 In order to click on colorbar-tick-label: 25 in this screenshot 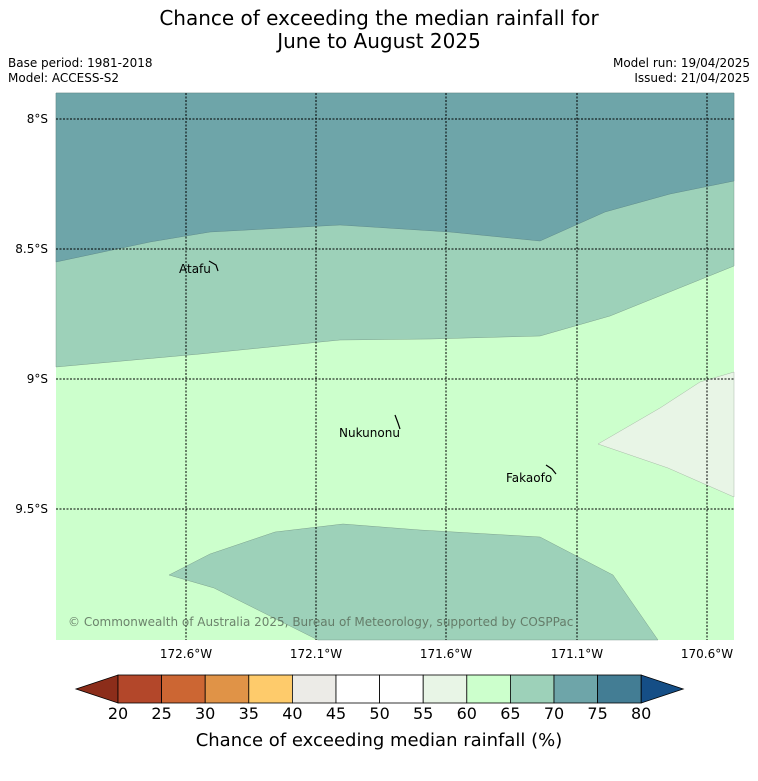, I will do `click(161, 713)`.